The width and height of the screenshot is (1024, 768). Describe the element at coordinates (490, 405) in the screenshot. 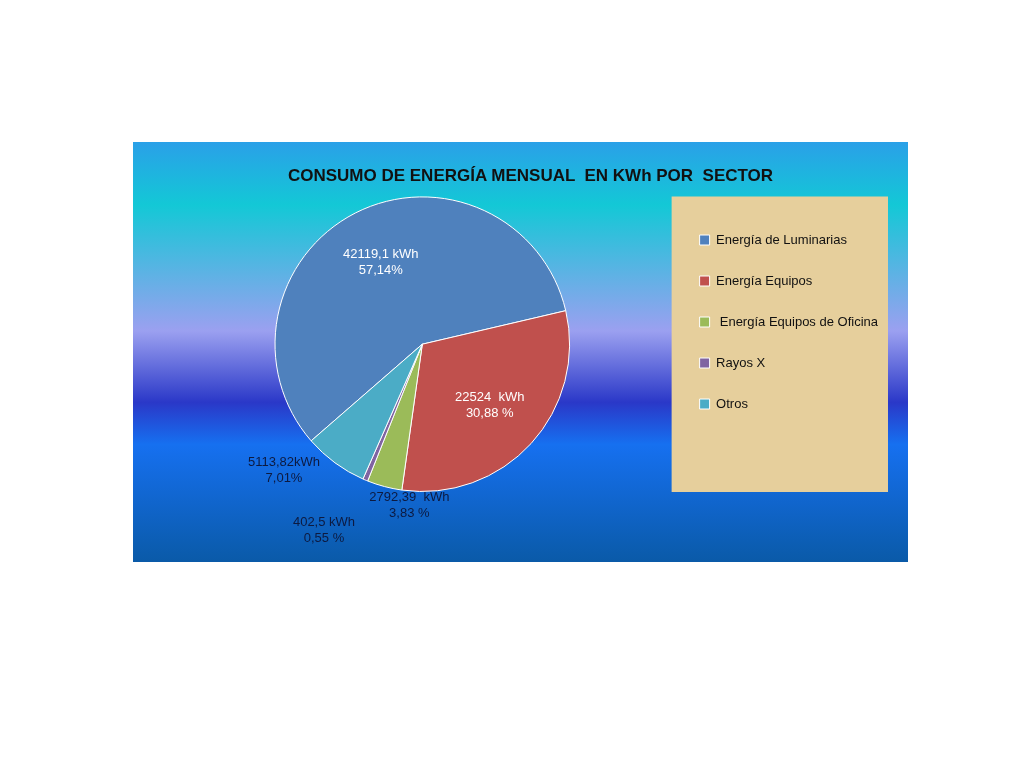

I see `data-label: 22524 kWh 30,88 %` at that location.